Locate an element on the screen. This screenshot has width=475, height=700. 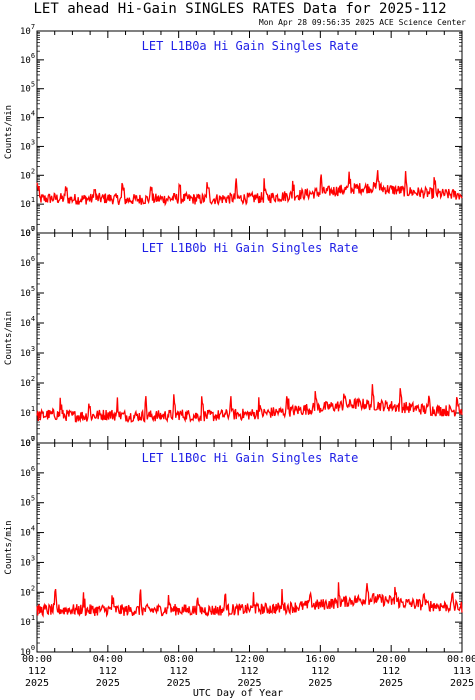
x-tick-time-label: 12:00 is located at coordinates (249, 659).